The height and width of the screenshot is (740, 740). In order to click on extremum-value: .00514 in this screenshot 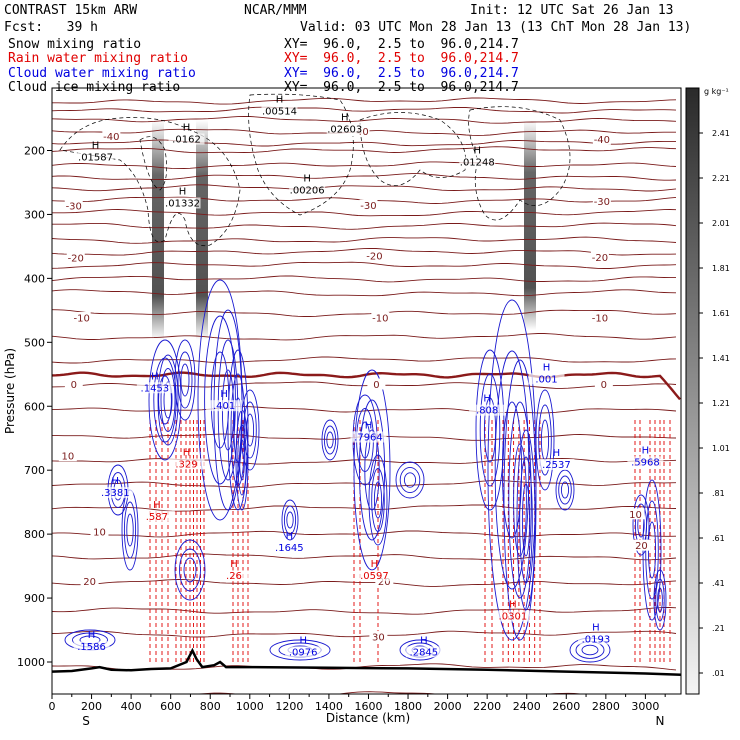, I will do `click(279, 111)`.